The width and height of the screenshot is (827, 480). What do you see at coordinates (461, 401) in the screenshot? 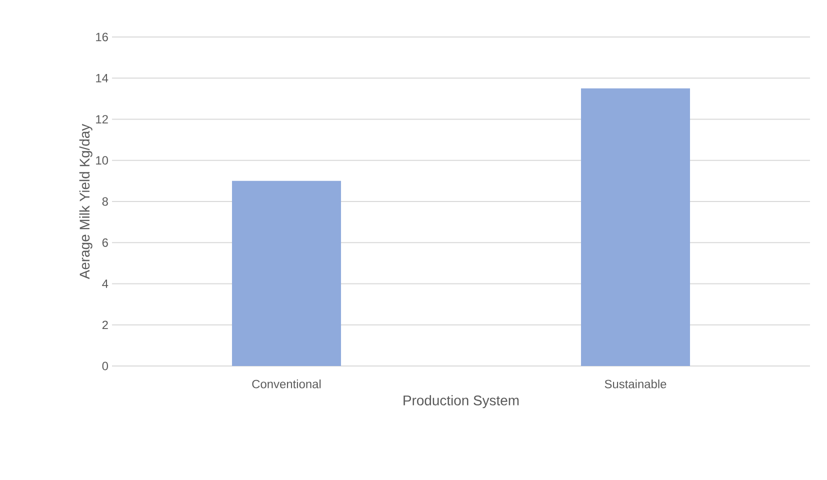
I see `x-axis-title: Production System` at bounding box center [461, 401].